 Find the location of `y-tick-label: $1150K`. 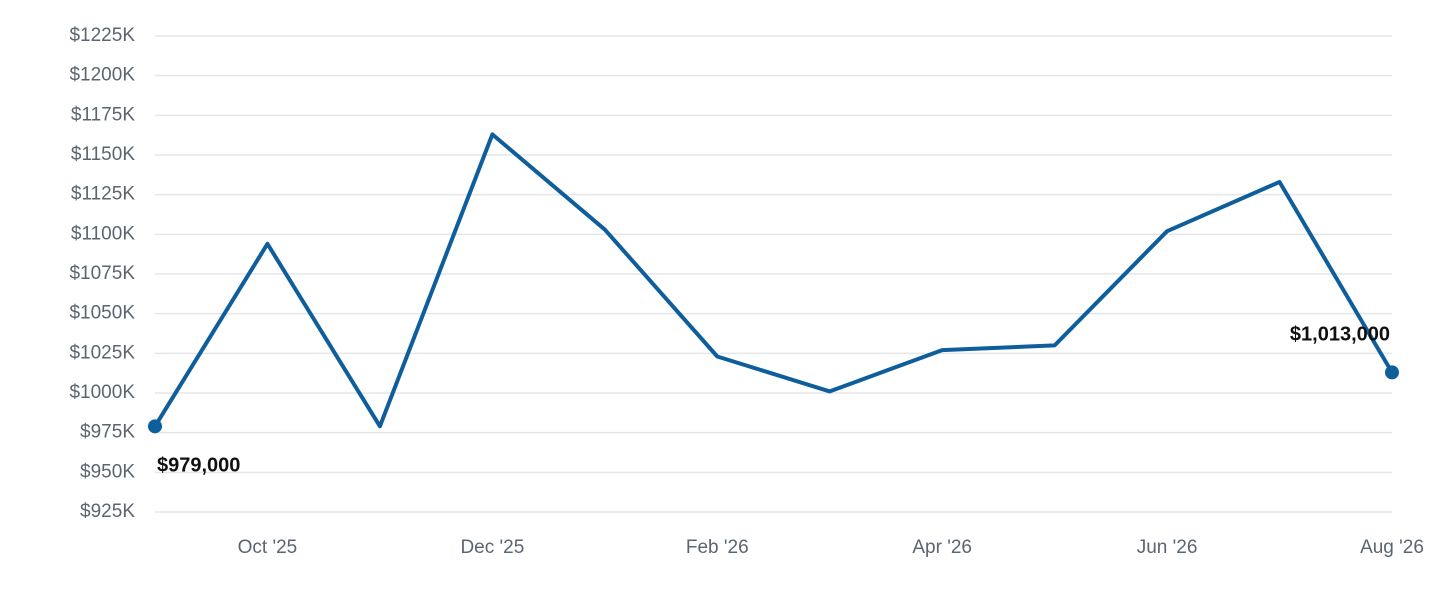

y-tick-label: $1150K is located at coordinates (103, 154).